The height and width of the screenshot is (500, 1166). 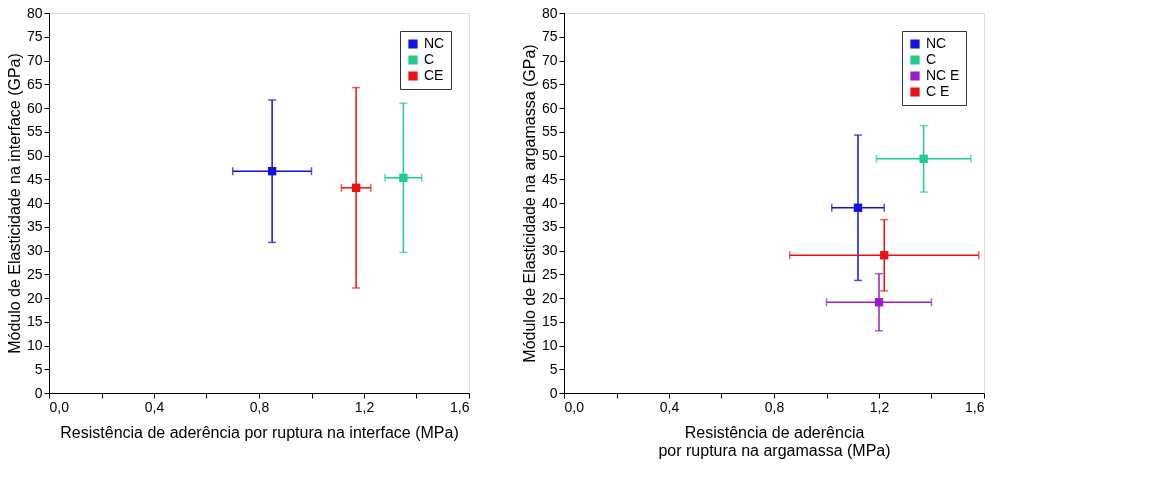 What do you see at coordinates (434, 75) in the screenshot?
I see `legend-label: CE` at bounding box center [434, 75].